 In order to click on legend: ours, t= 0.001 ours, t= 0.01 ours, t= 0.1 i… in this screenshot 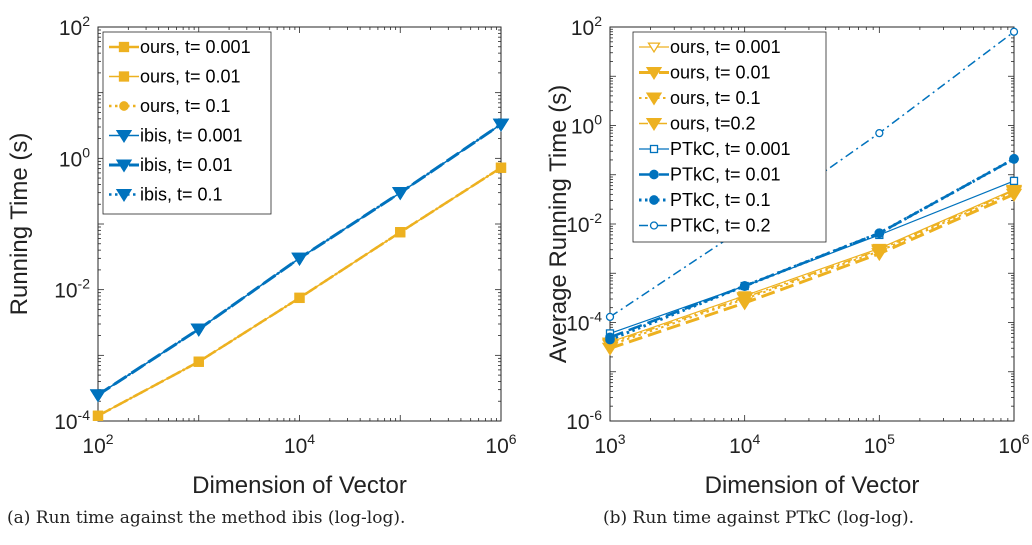, I will do `click(187, 123)`.